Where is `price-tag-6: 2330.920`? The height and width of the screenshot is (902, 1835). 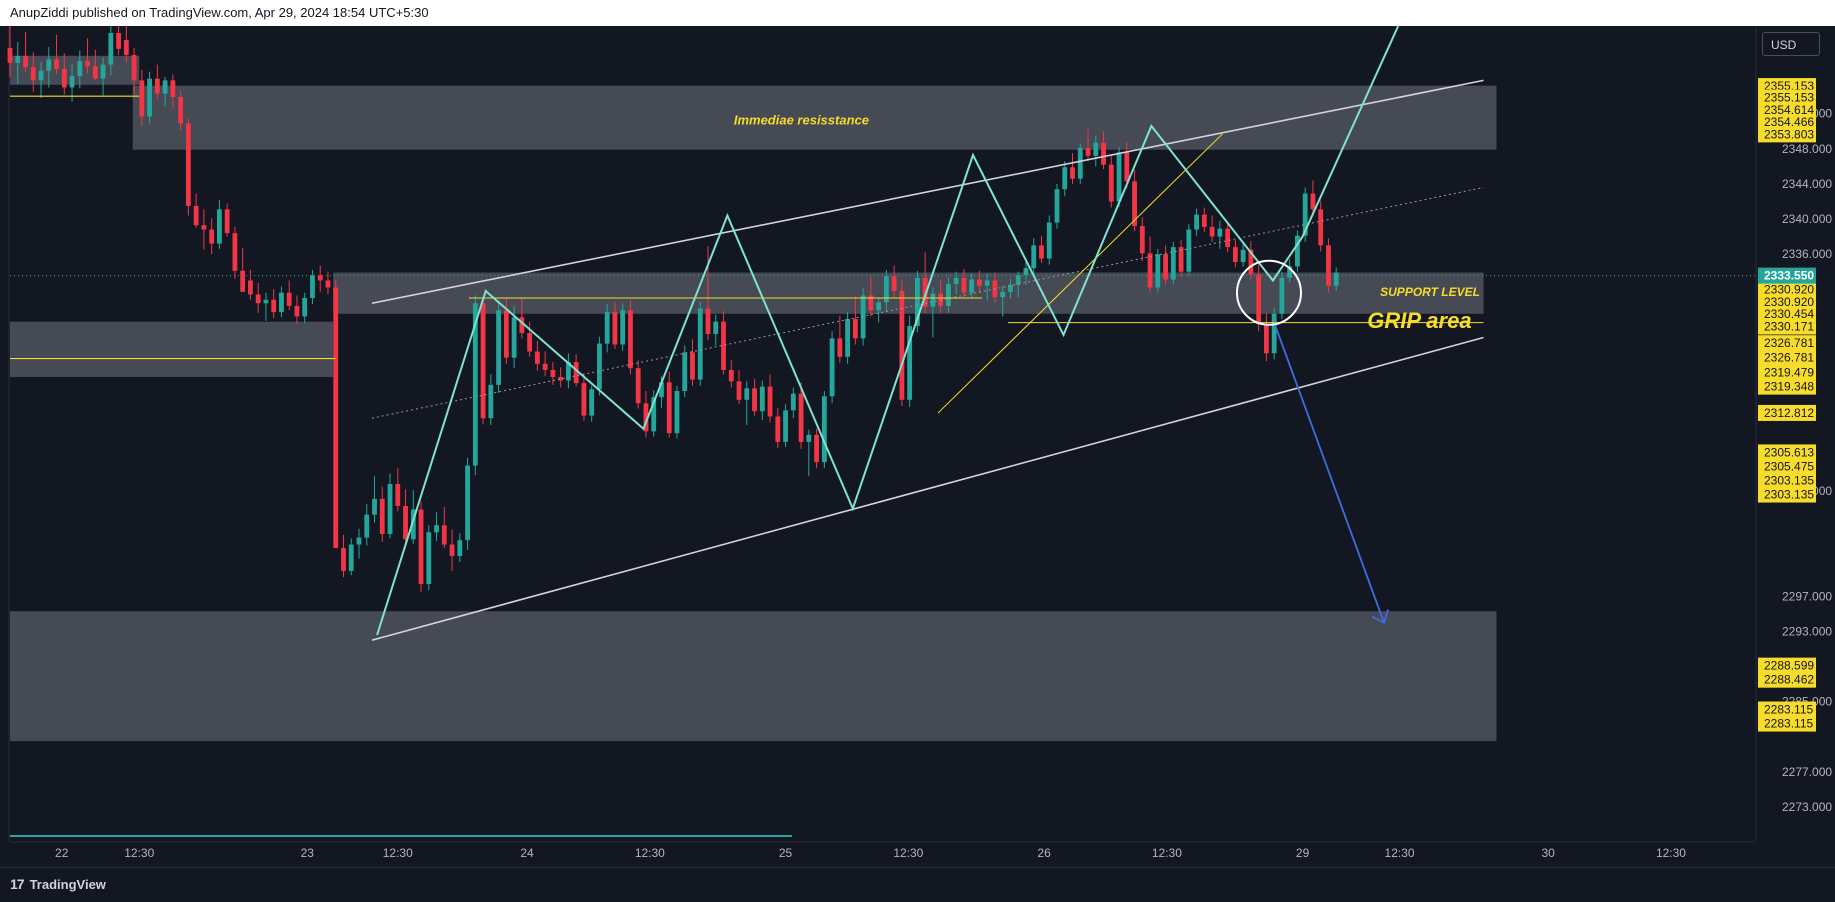 price-tag-6: 2330.920 is located at coordinates (1789, 302).